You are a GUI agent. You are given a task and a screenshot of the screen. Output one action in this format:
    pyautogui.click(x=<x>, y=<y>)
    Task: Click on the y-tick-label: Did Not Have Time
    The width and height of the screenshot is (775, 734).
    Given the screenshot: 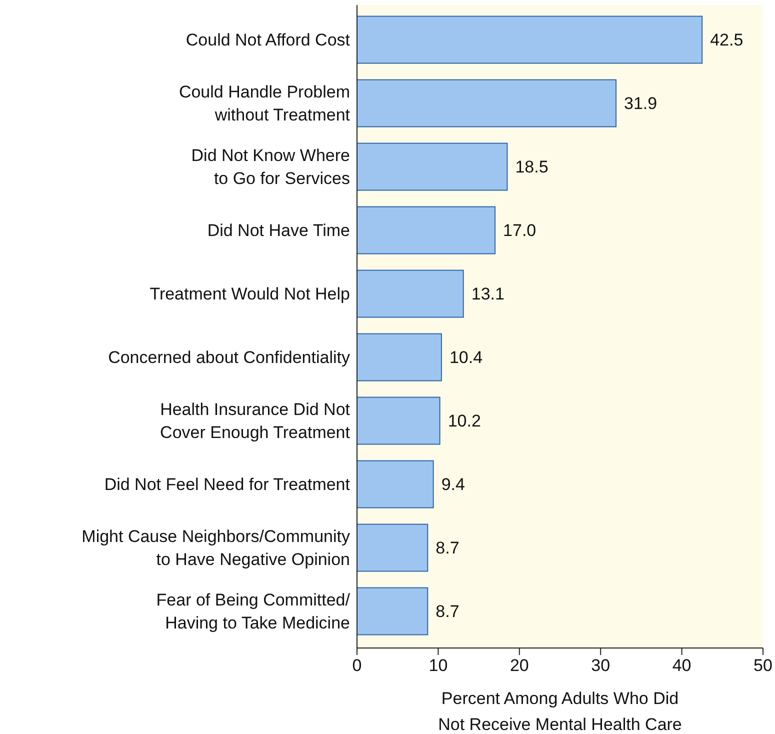 What is the action you would take?
    pyautogui.click(x=278, y=230)
    